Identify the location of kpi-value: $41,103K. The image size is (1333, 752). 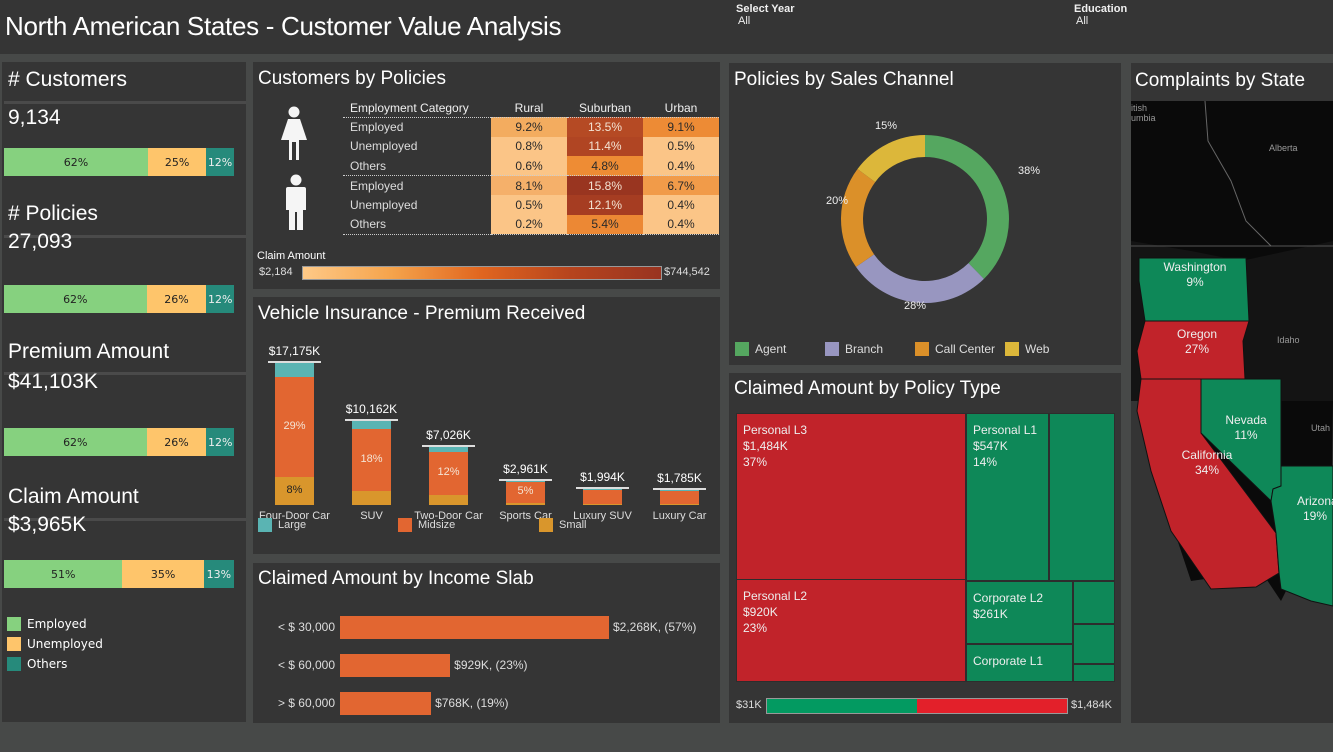
(53, 381).